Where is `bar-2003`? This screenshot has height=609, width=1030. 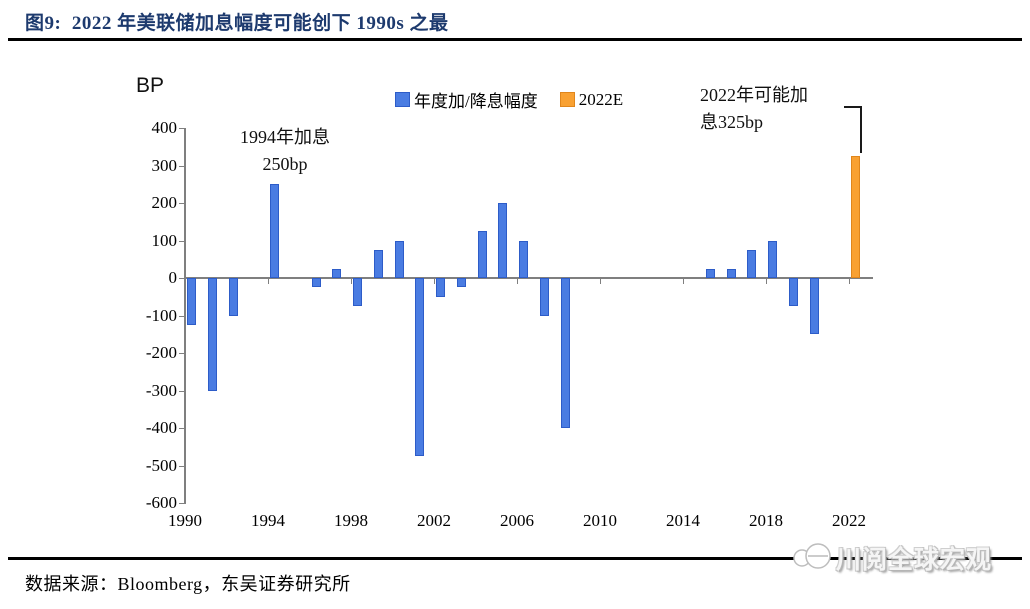
bar-2003 is located at coordinates (461, 283).